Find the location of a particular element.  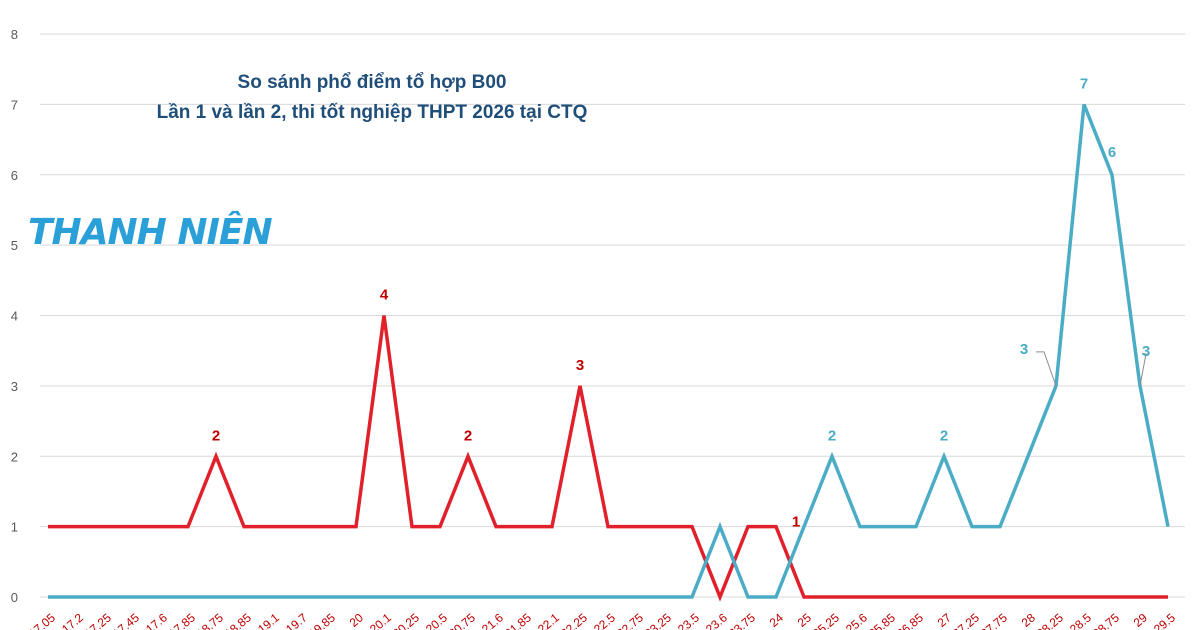

x-tick-label: 25 is located at coordinates (804, 620).